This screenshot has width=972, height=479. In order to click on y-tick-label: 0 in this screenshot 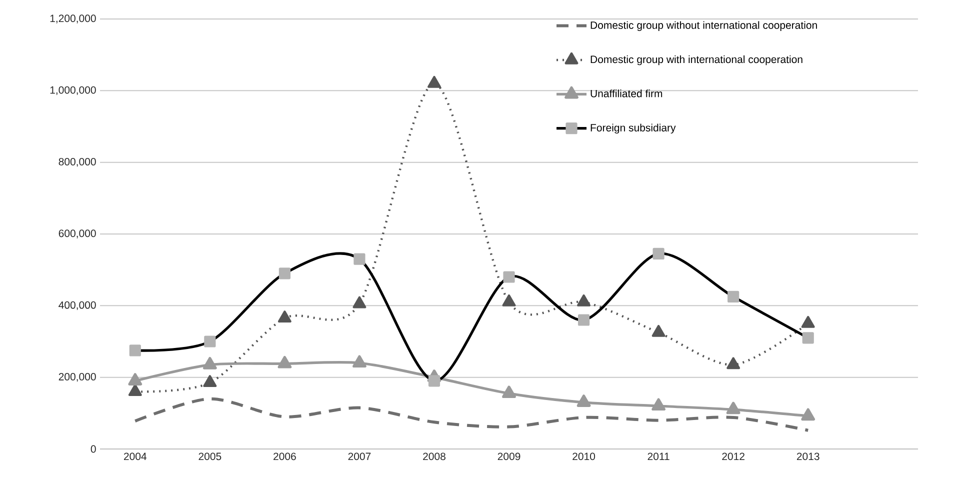, I will do `click(93, 449)`.